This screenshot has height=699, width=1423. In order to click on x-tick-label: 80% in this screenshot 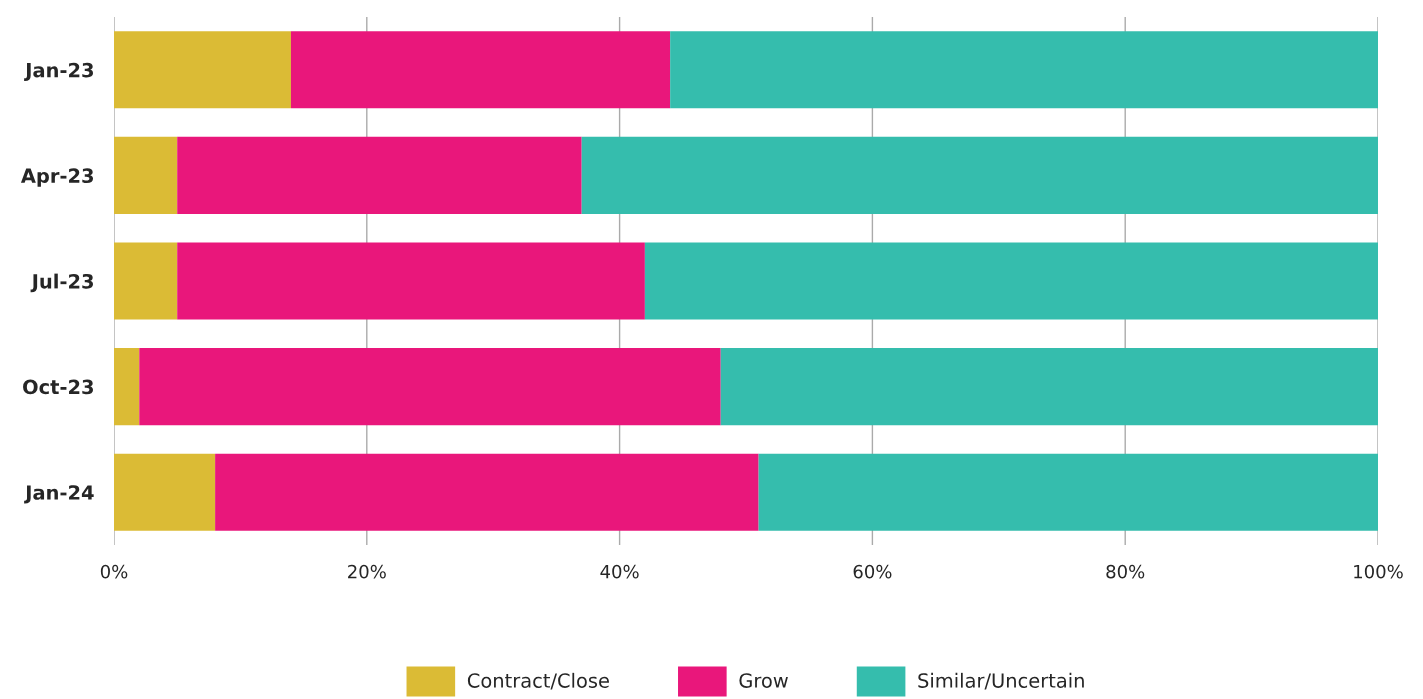, I will do `click(1125, 571)`.